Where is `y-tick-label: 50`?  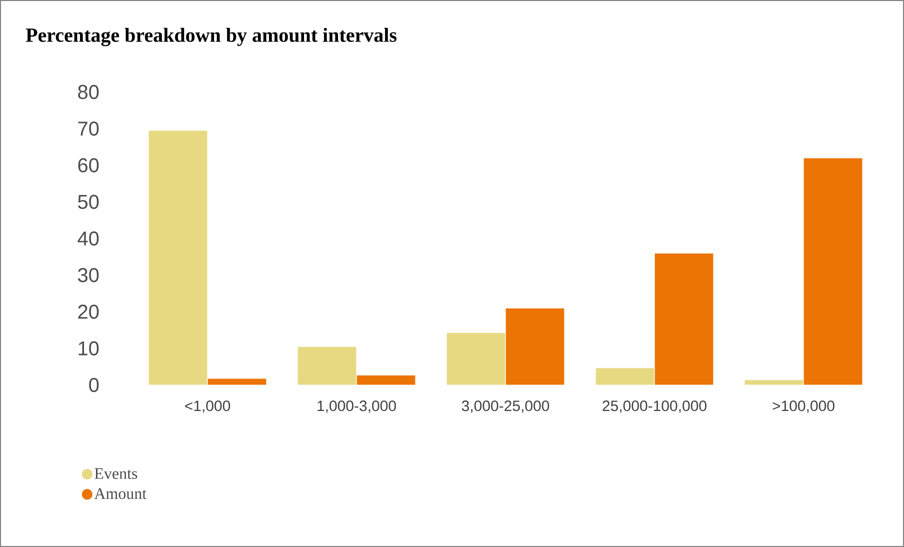 y-tick-label: 50 is located at coordinates (88, 201).